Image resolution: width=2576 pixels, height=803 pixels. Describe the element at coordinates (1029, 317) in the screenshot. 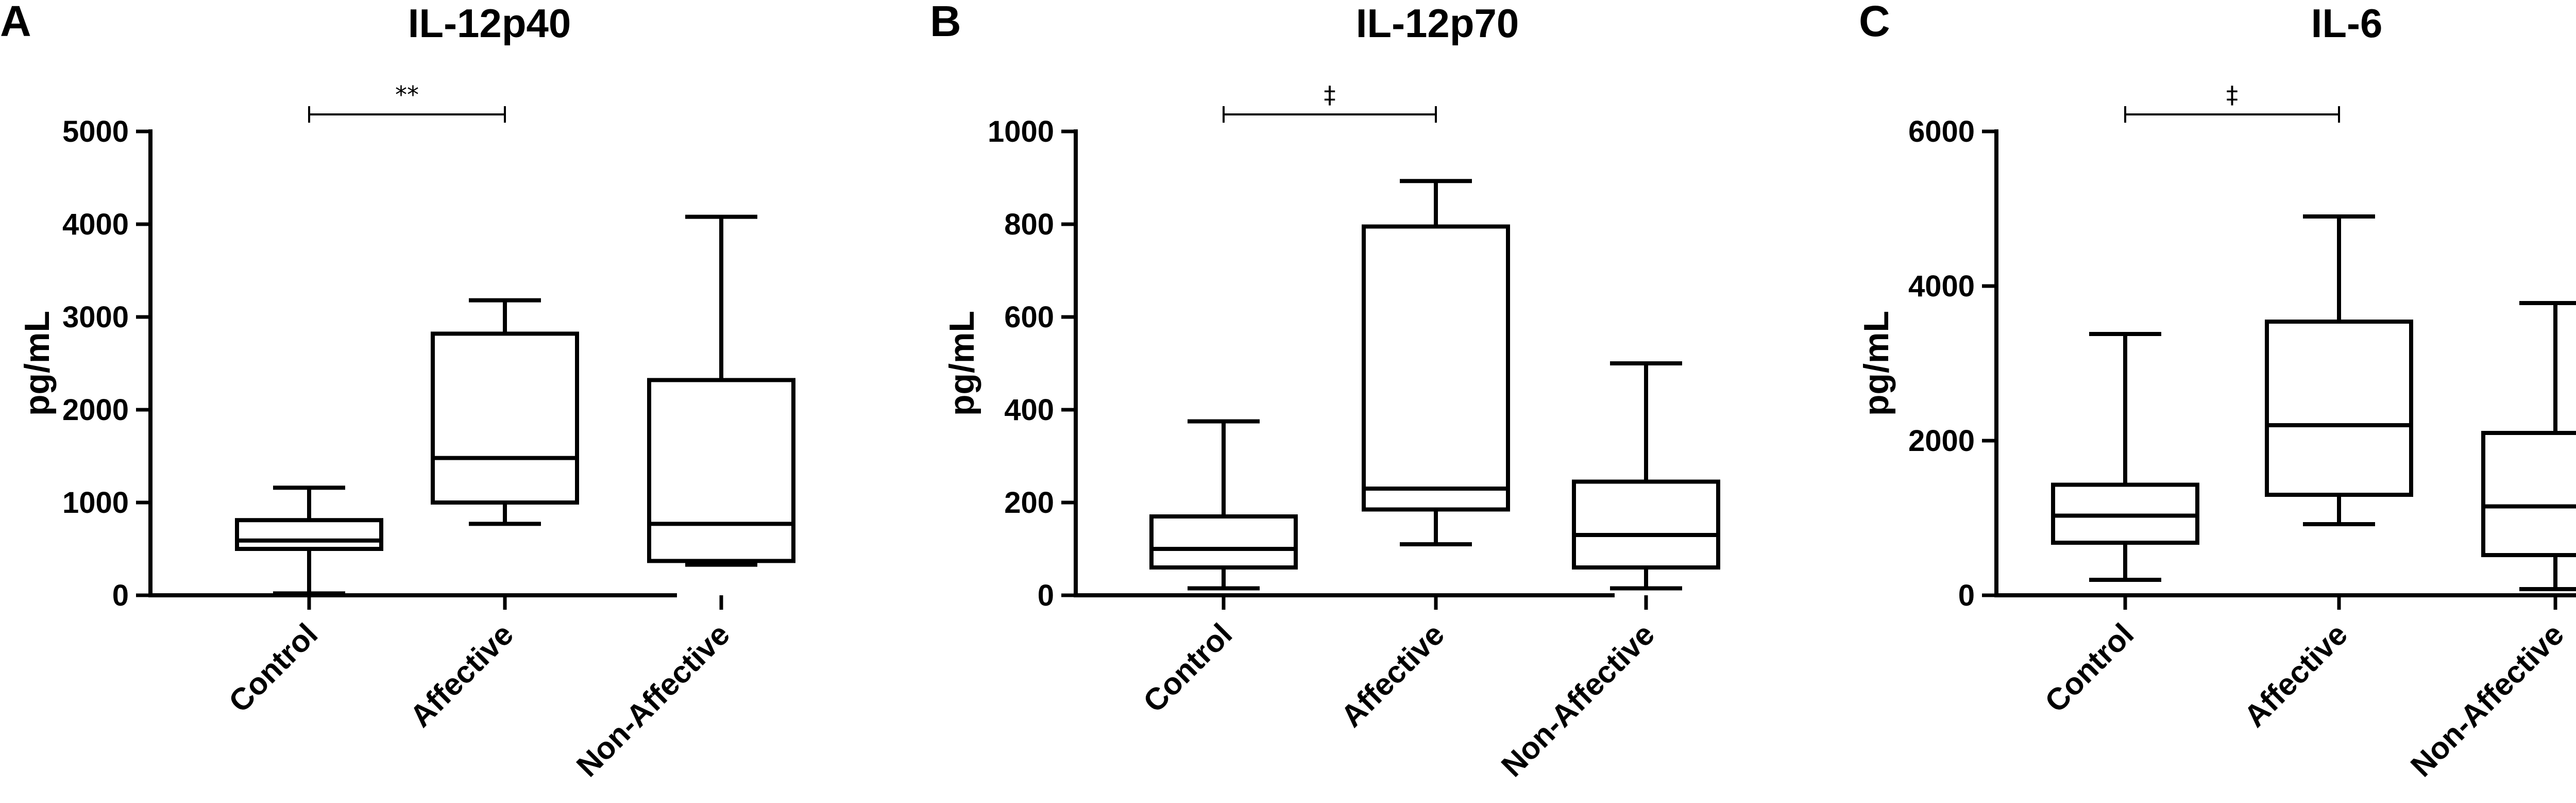

I see `y-tick-label: 600` at that location.